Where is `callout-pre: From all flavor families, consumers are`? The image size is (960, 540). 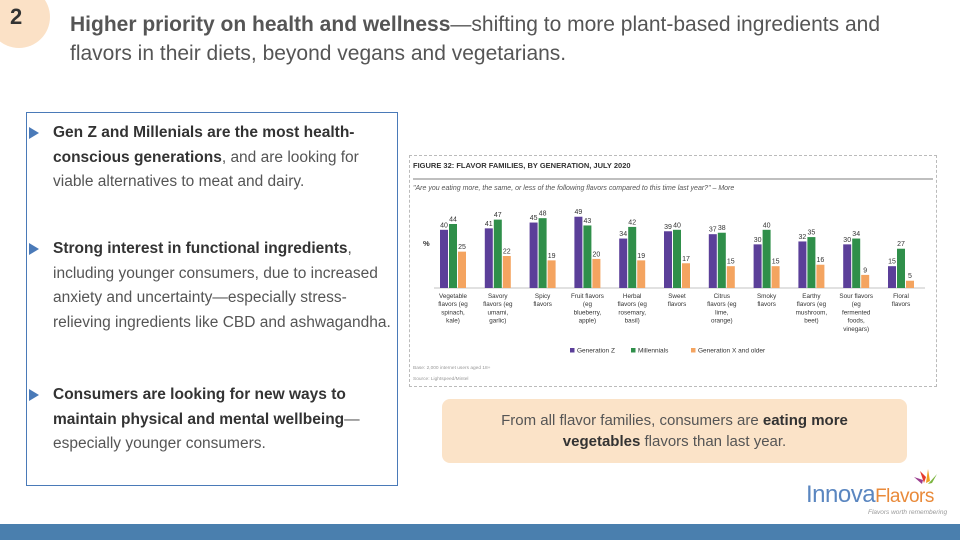
callout-pre: From all flavor families, consumers are is located at coordinates (632, 420).